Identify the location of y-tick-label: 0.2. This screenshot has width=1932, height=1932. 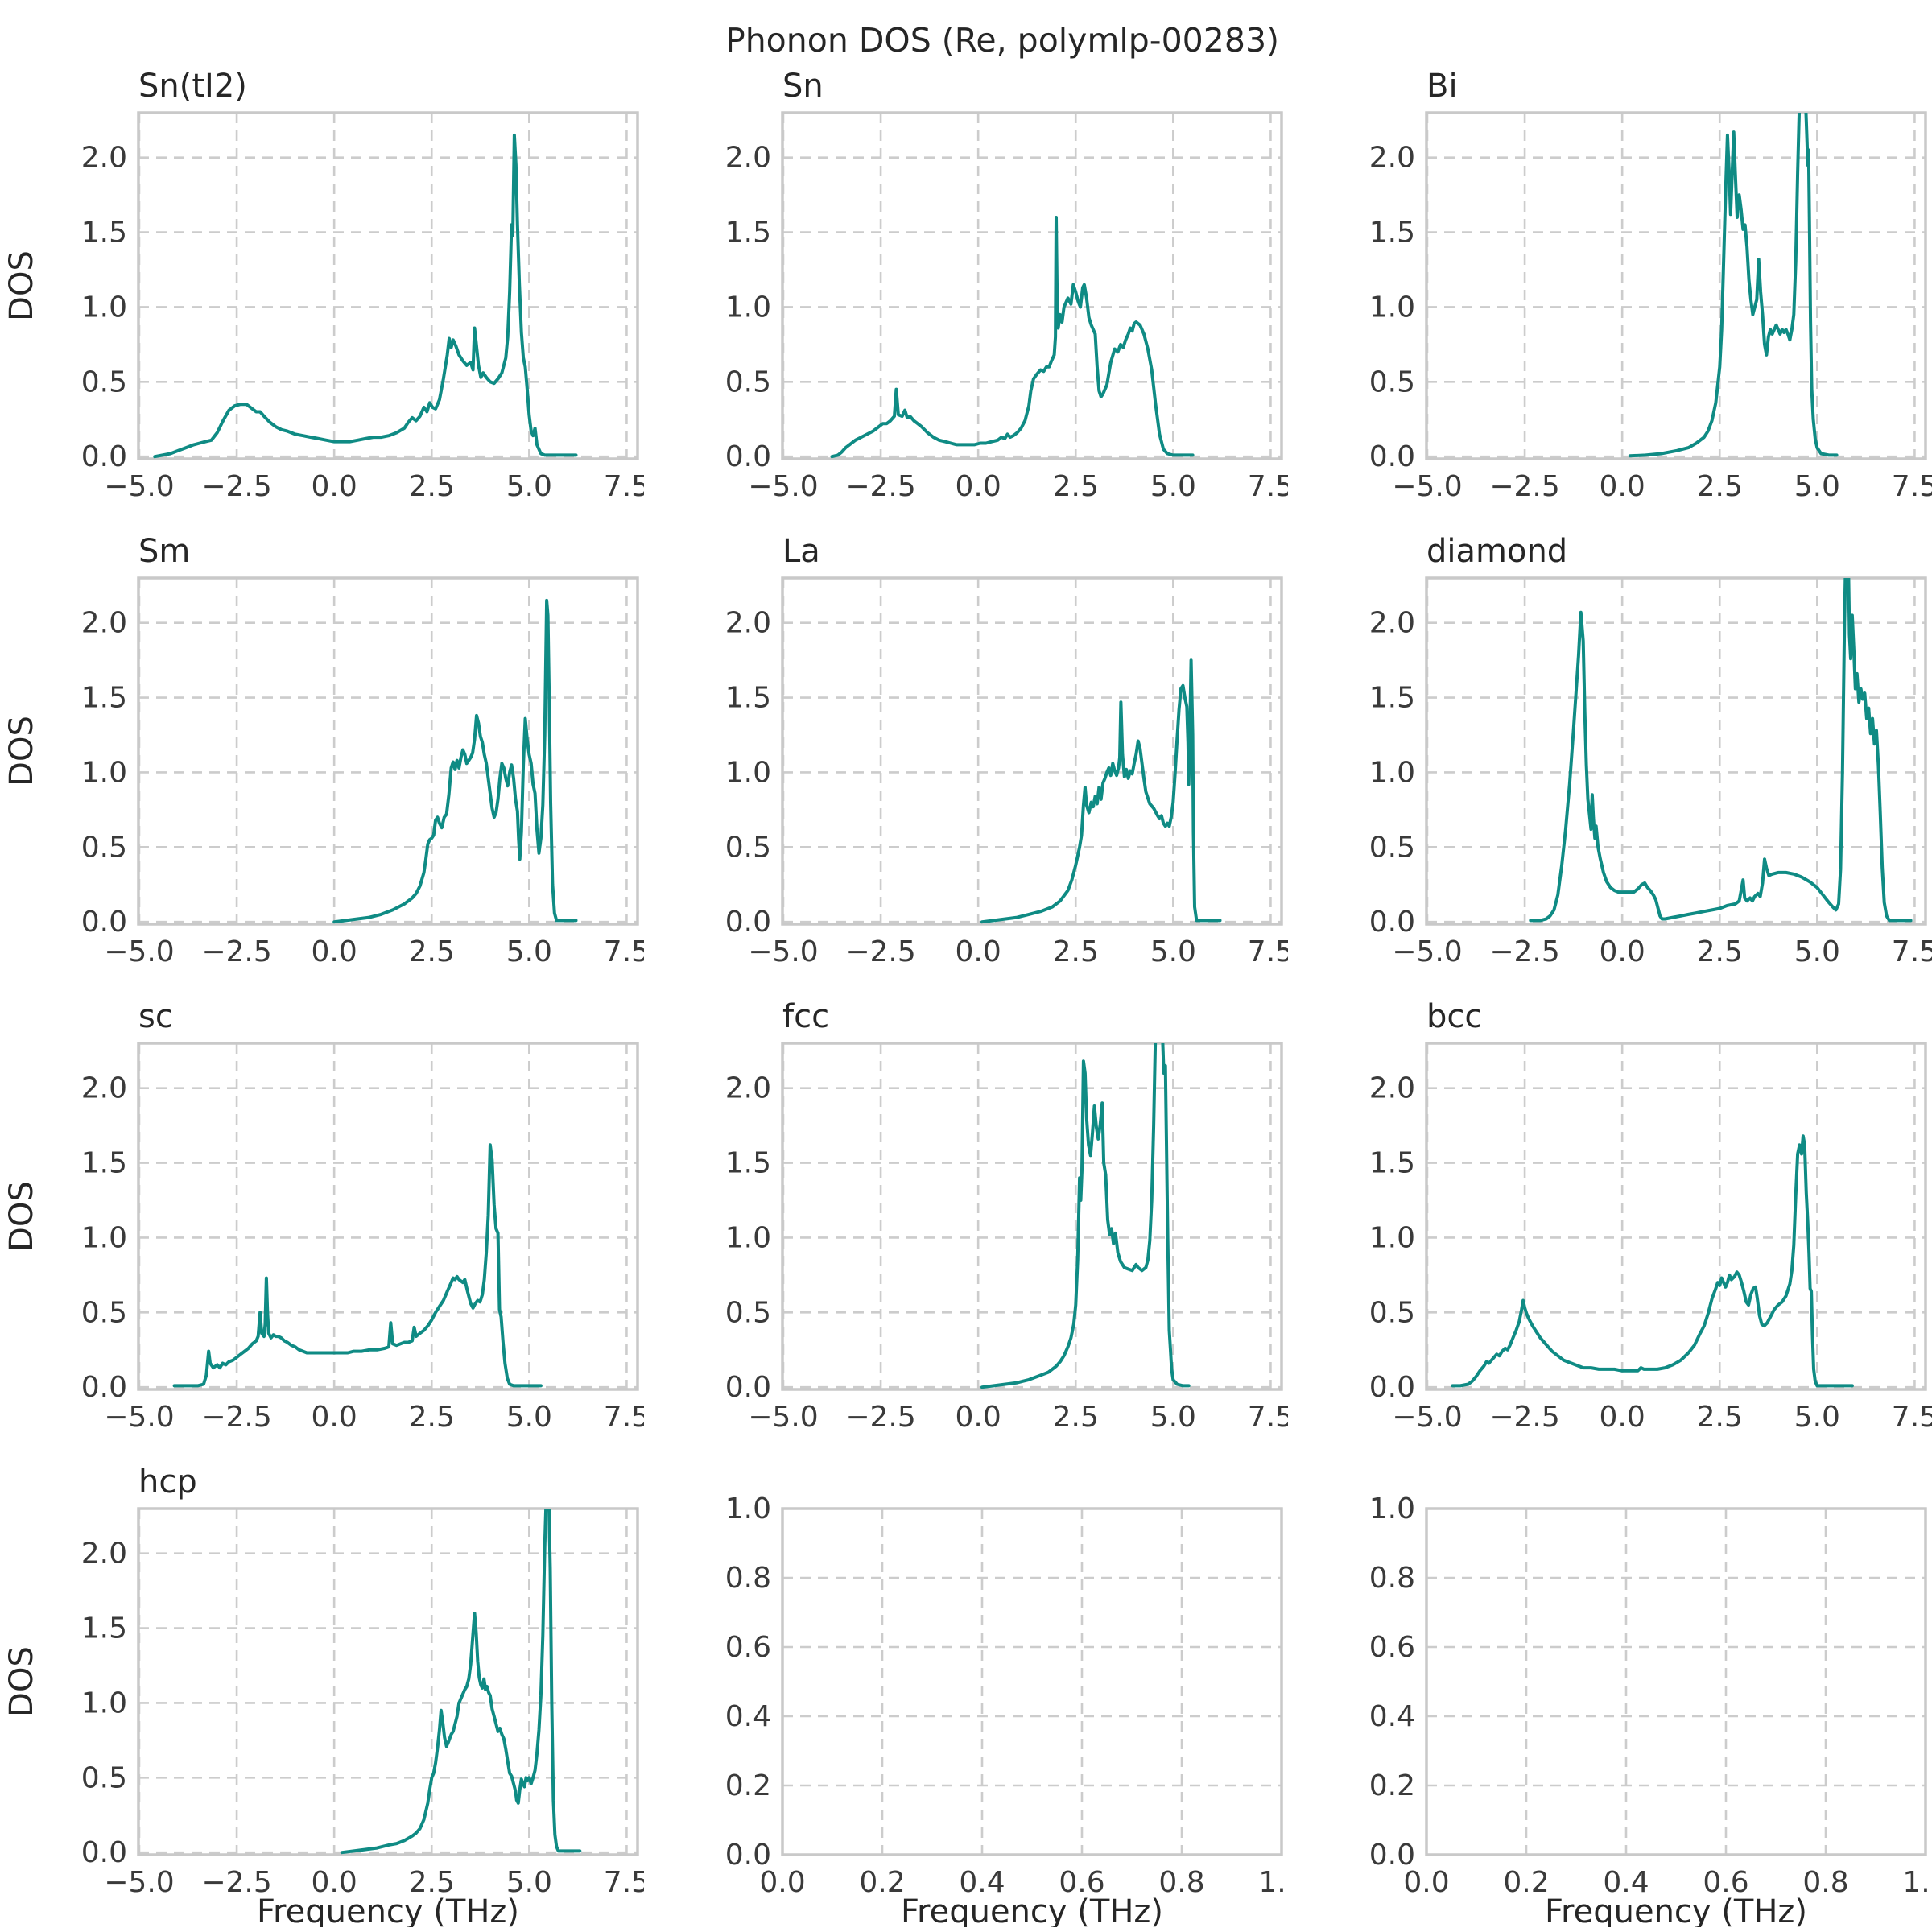
(1392, 1785).